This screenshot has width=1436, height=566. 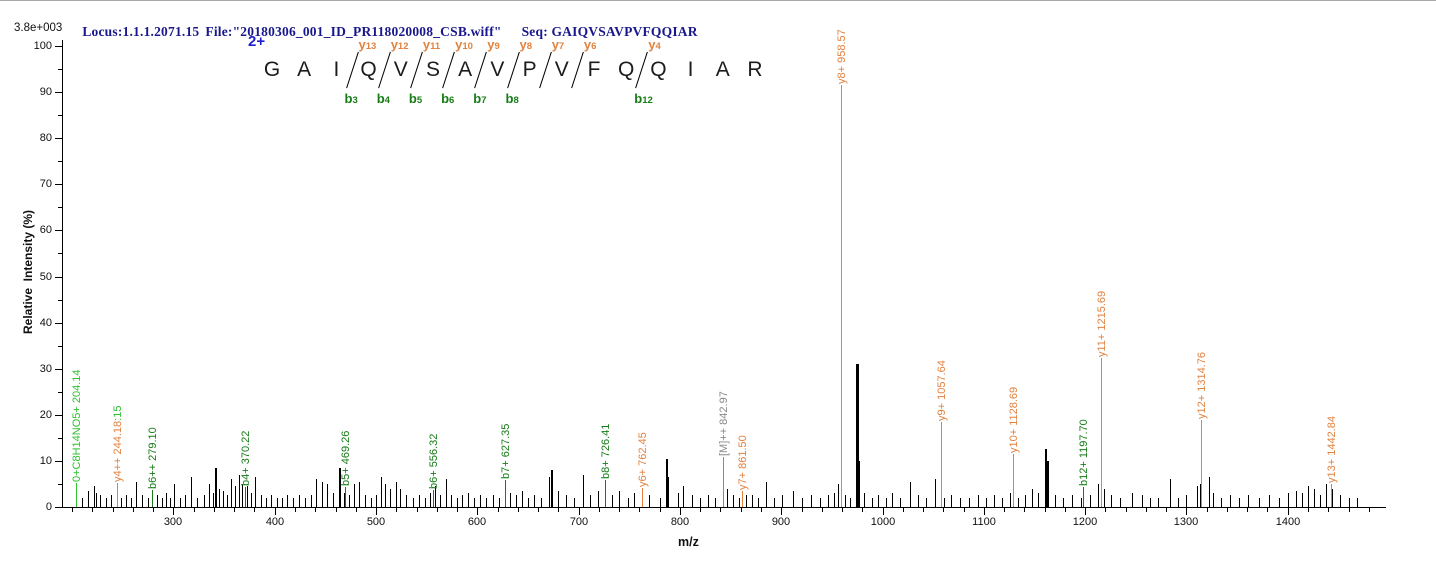 I want to click on x-tick-label: 1200, so click(x=1085, y=522).